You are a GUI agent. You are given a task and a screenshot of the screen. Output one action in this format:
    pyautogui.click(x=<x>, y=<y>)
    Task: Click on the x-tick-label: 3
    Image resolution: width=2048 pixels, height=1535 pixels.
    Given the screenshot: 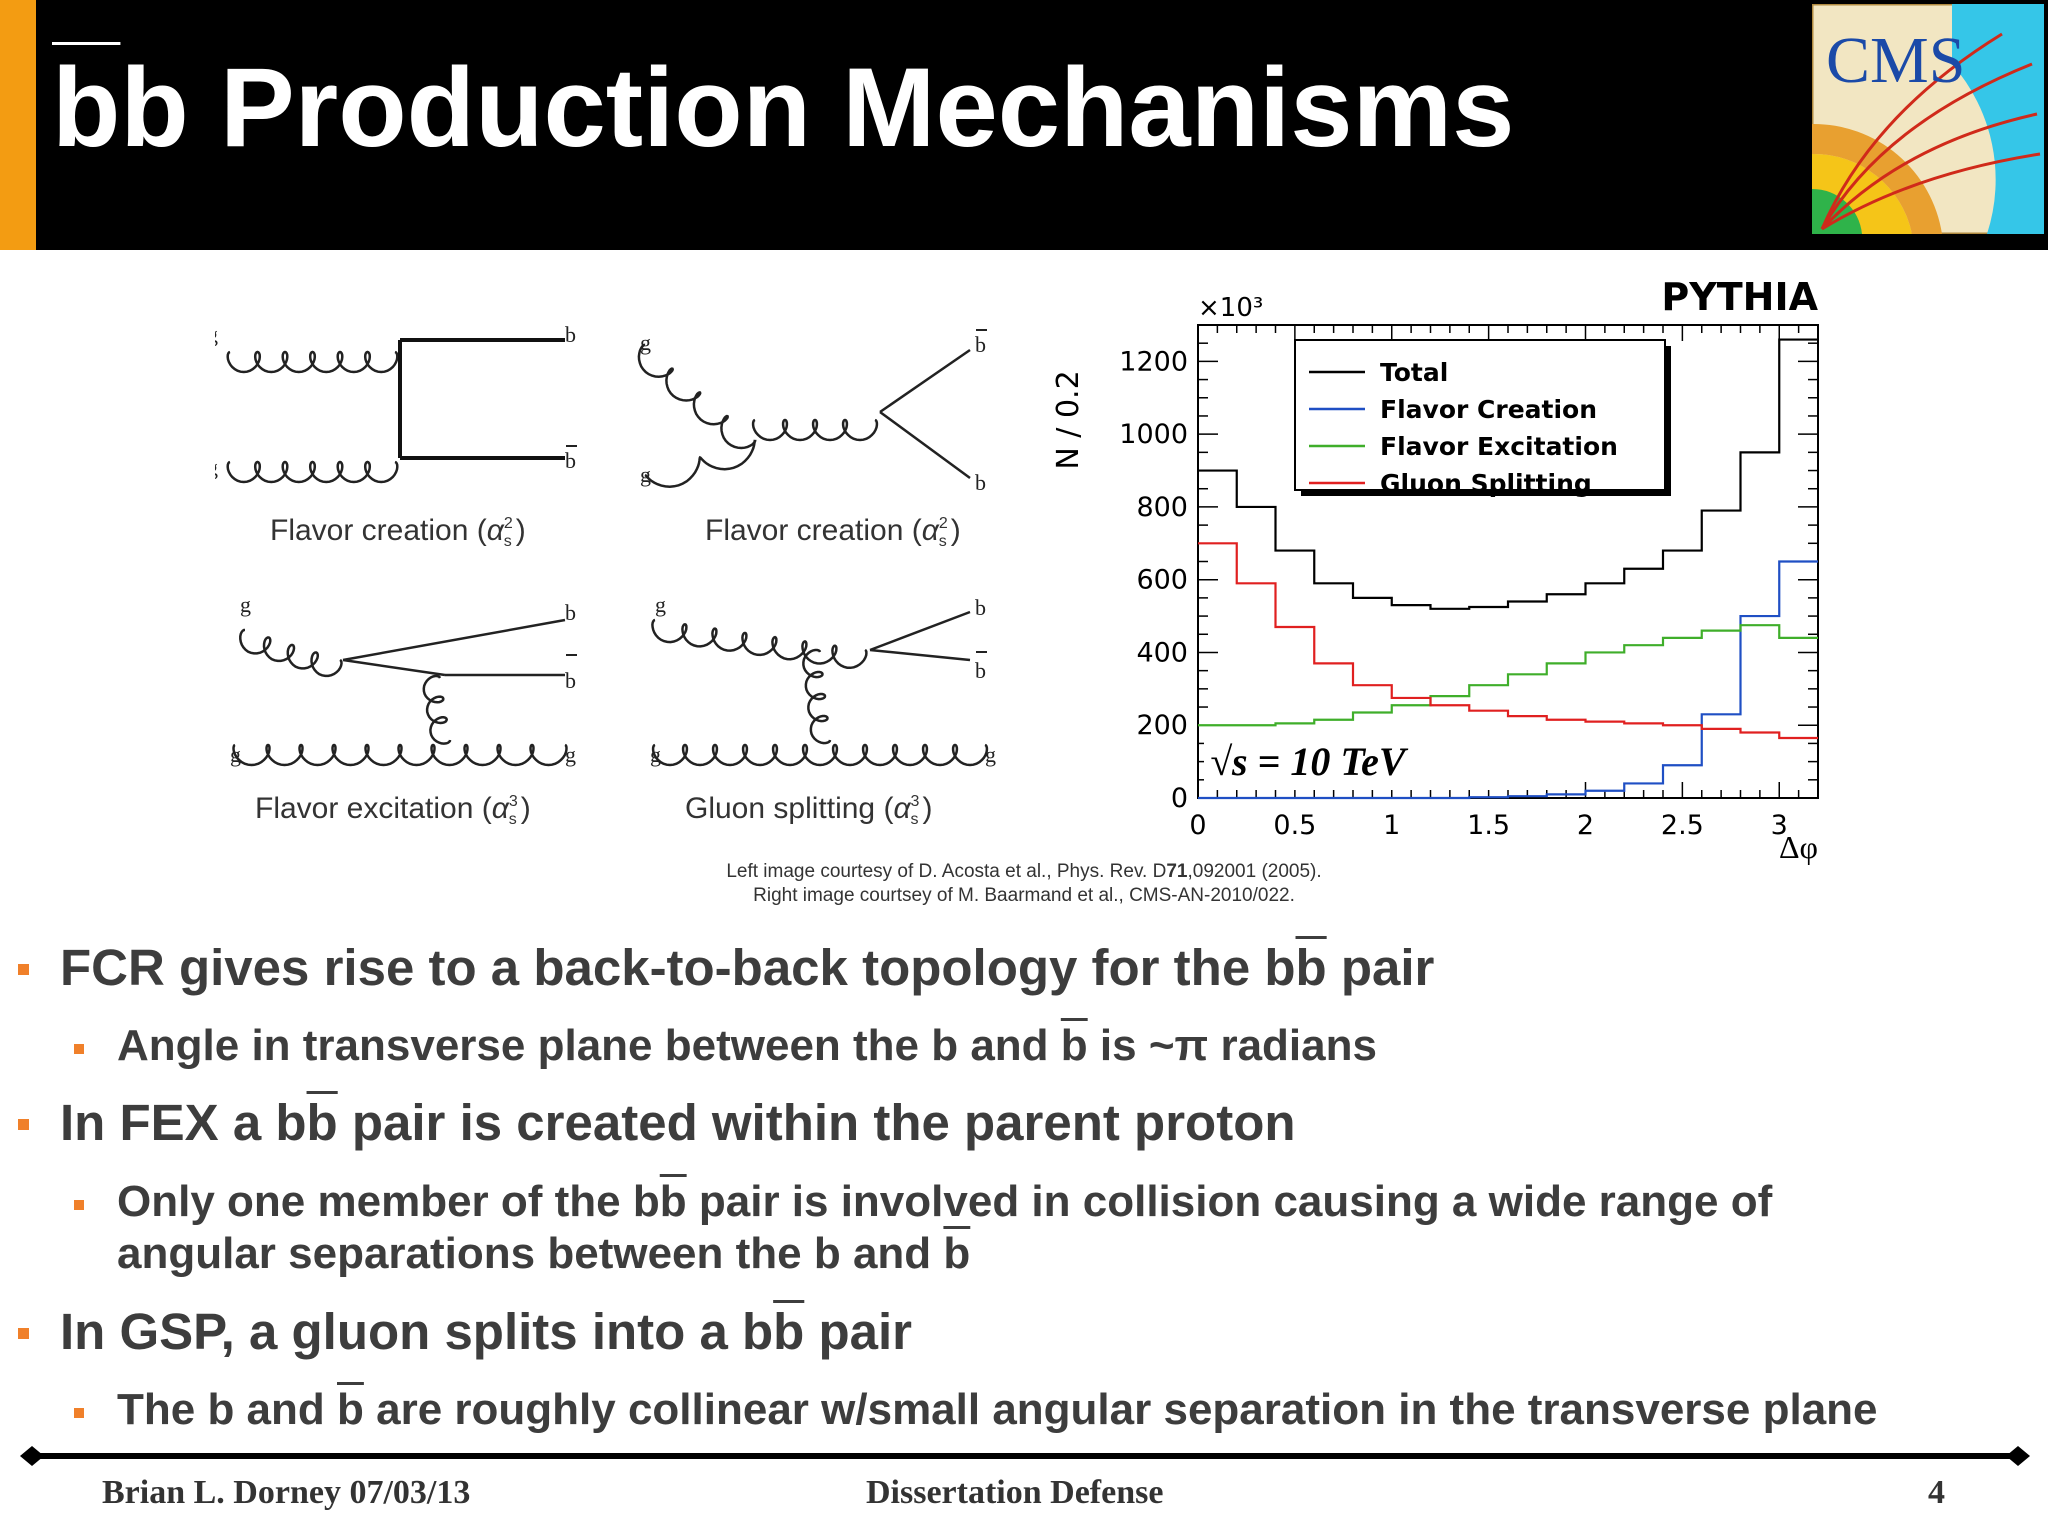 What is the action you would take?
    pyautogui.click(x=1779, y=825)
    